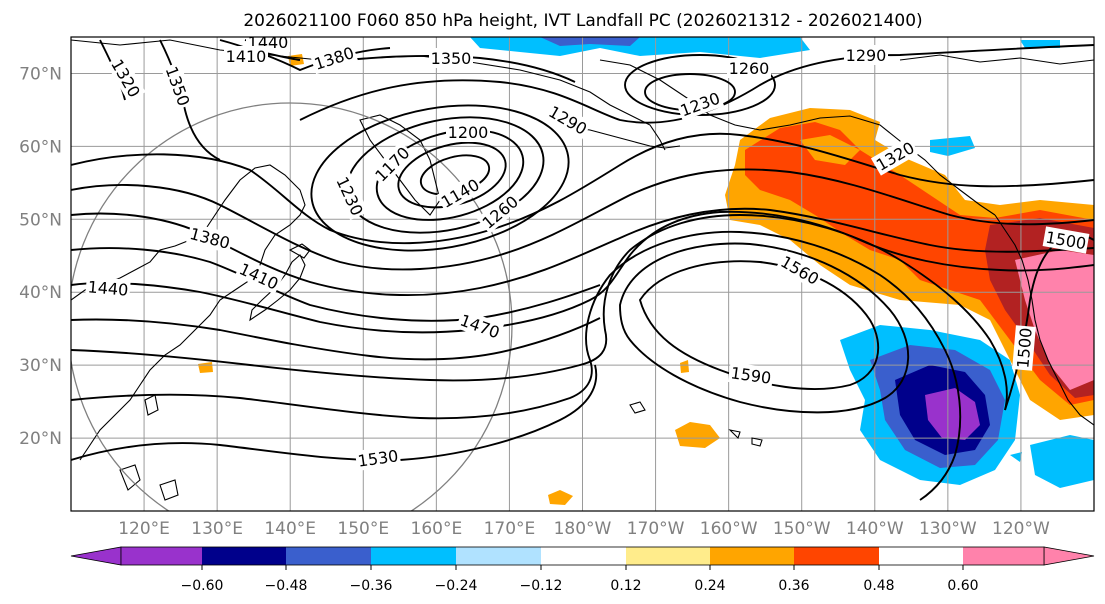  I want to click on ivt-negative-lobe-core, so click(952, 414).